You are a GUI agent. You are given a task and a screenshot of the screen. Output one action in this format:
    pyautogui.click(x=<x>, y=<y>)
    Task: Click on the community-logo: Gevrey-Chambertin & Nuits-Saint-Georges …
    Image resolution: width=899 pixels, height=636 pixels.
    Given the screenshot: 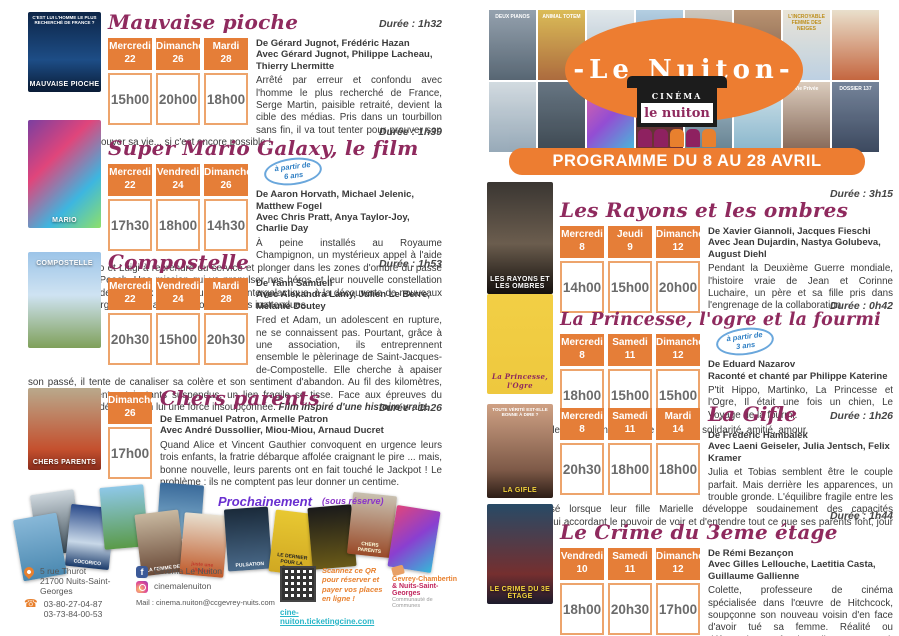 What is the action you would take?
    pyautogui.click(x=426, y=586)
    